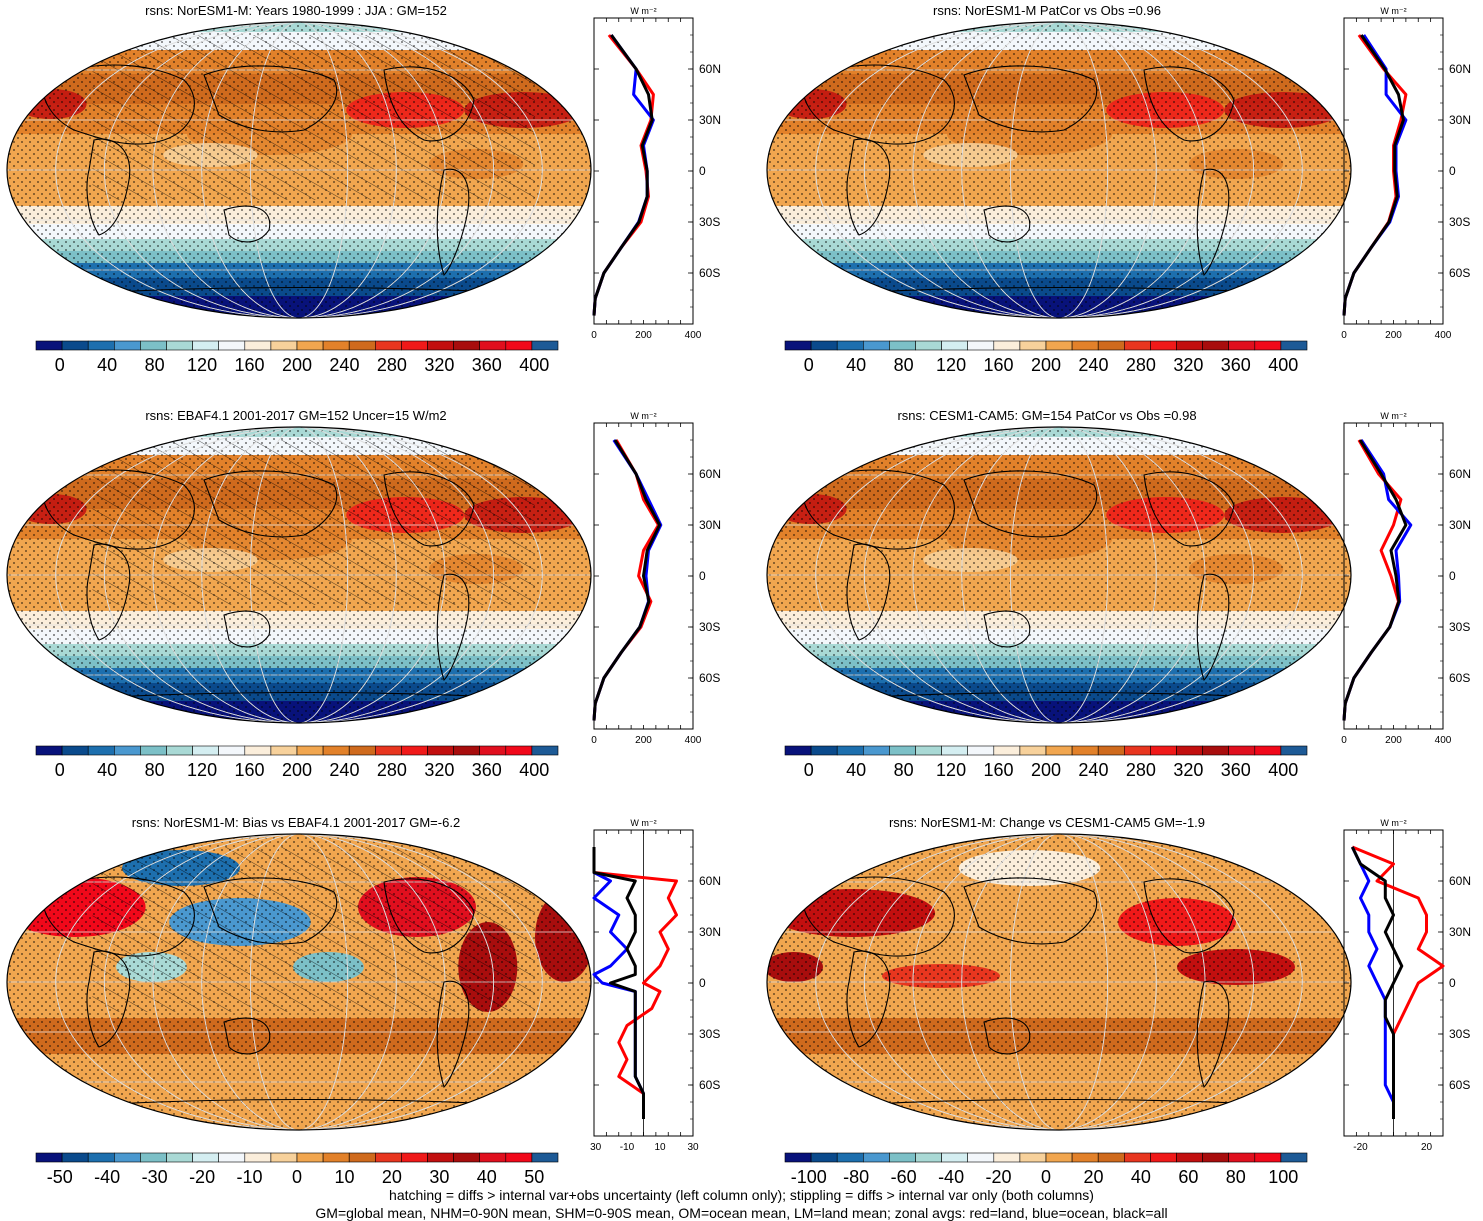 Image resolution: width=1483 pixels, height=1221 pixels. What do you see at coordinates (249, 770) in the screenshot?
I see `colorbar-tick-label: 160` at bounding box center [249, 770].